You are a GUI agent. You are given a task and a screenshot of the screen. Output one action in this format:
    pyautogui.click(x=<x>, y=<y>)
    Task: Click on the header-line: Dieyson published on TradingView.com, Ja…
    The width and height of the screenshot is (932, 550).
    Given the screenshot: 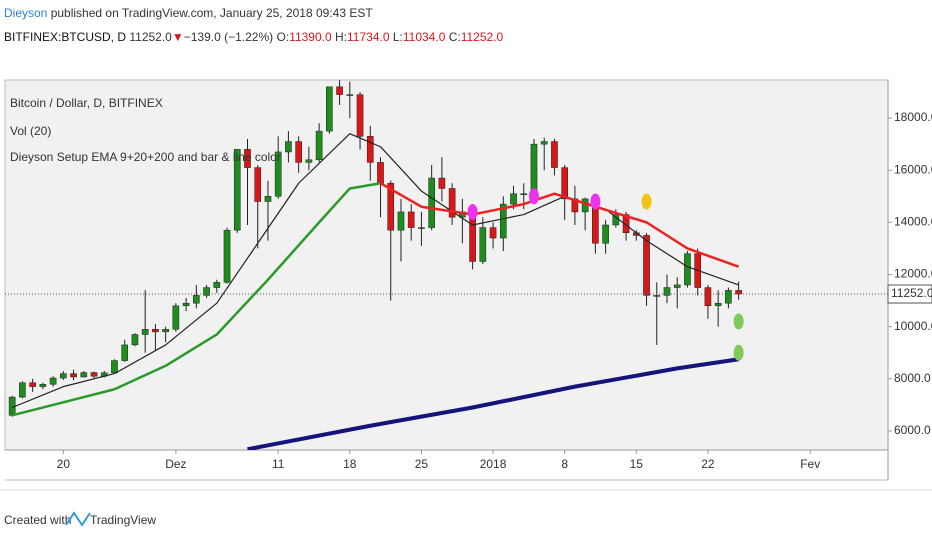 What is the action you would take?
    pyautogui.click(x=188, y=13)
    